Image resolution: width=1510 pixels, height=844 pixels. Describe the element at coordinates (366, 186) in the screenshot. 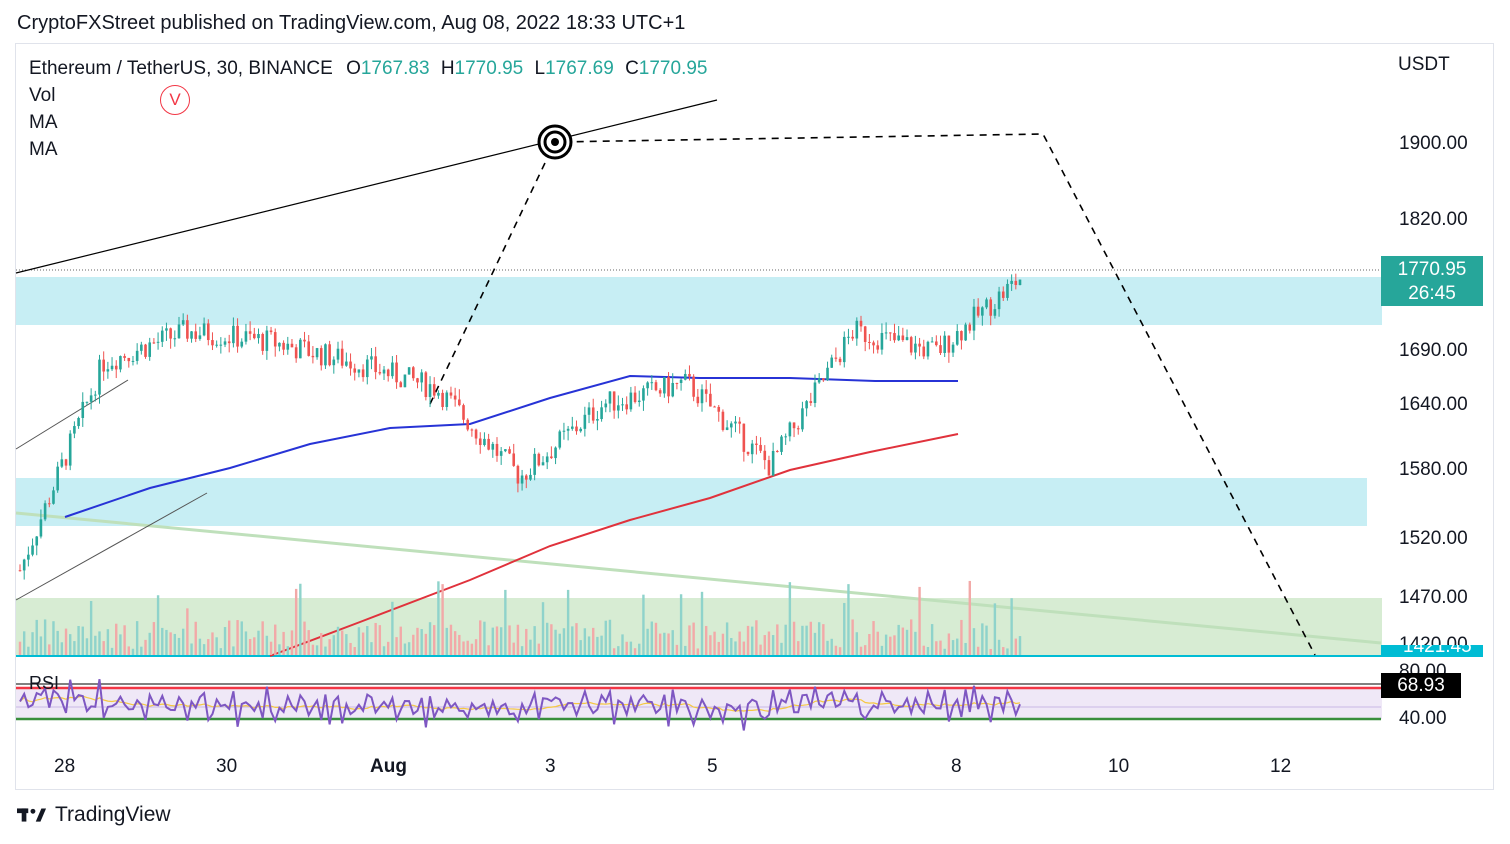

I see `upper-trendline` at that location.